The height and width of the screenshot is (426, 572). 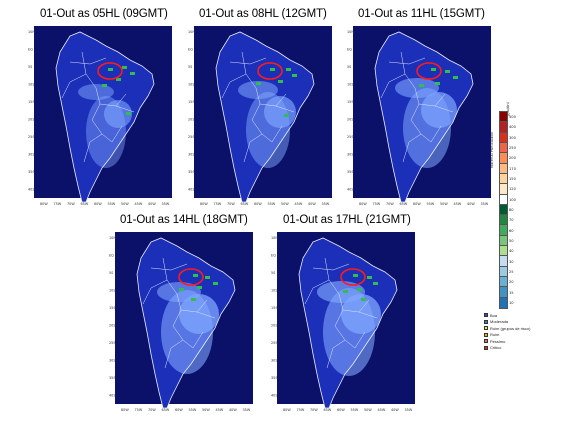 I want to click on legend-label: Boa, so click(x=494, y=315).